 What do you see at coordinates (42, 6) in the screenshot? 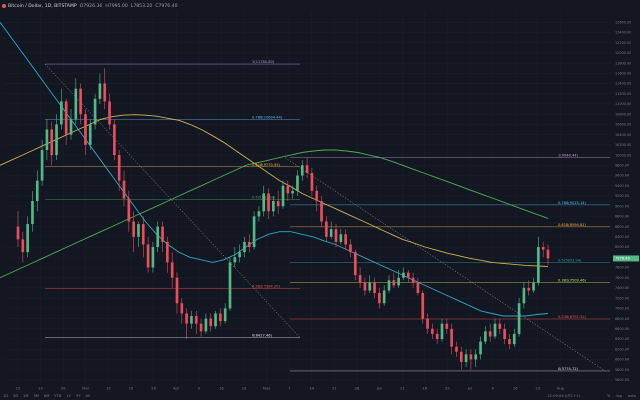
I see `symbol-title: Bitcoin / Dollar, 1D, BITSTAMP` at bounding box center [42, 6].